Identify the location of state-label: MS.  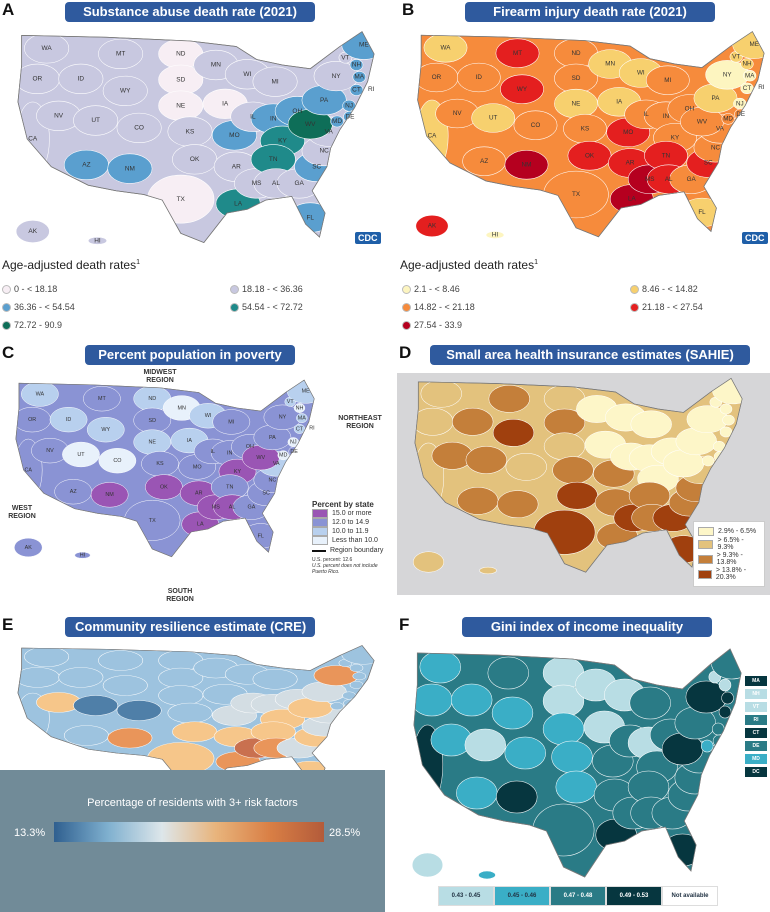
(216, 508).